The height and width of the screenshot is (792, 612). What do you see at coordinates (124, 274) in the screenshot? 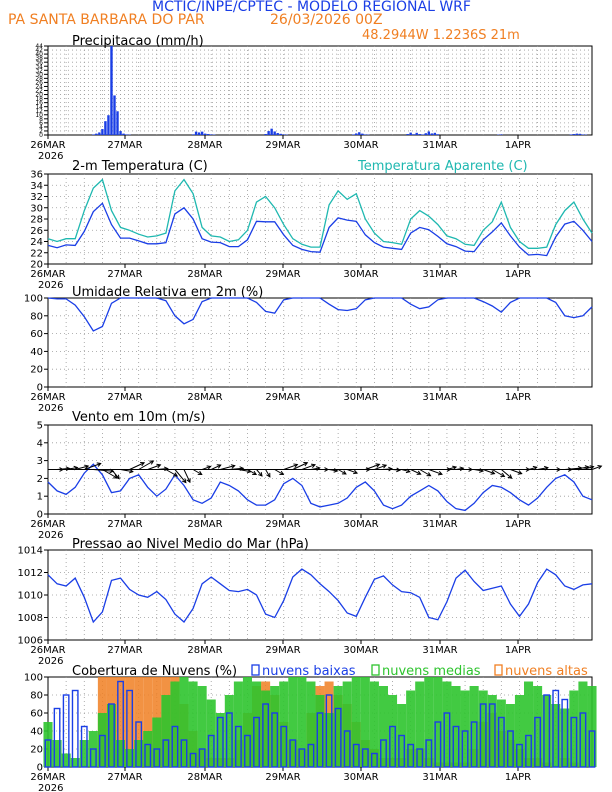
I see `temp-xtick-label: 27MAR` at bounding box center [124, 274].